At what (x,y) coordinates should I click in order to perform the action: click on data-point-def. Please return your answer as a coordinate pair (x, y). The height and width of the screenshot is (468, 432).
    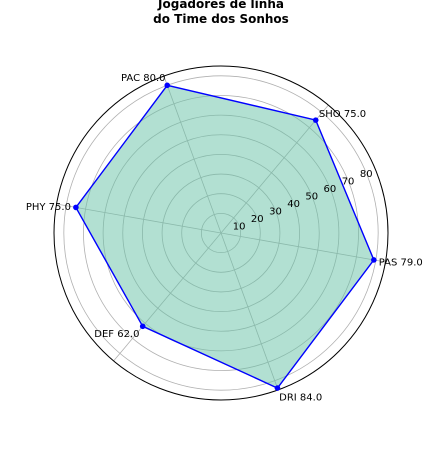
    Looking at the image, I should click on (143, 327).